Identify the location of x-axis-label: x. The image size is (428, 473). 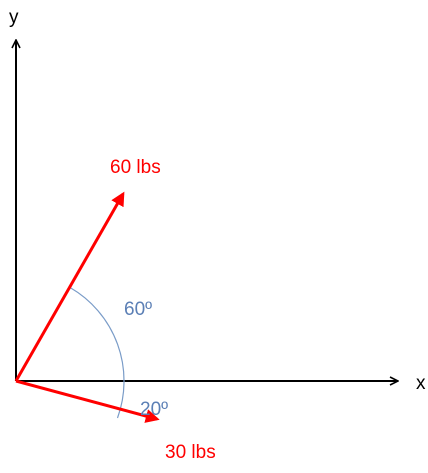
(421, 383).